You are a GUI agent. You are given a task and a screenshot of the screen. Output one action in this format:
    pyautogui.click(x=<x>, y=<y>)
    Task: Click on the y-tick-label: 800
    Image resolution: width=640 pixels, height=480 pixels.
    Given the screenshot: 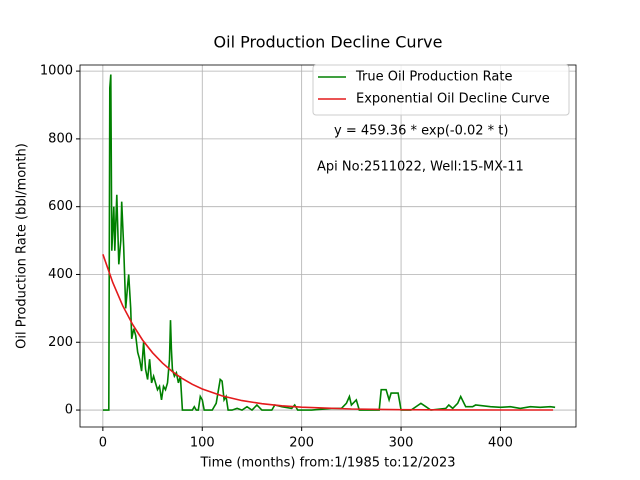 What is the action you would take?
    pyautogui.click(x=60, y=138)
    